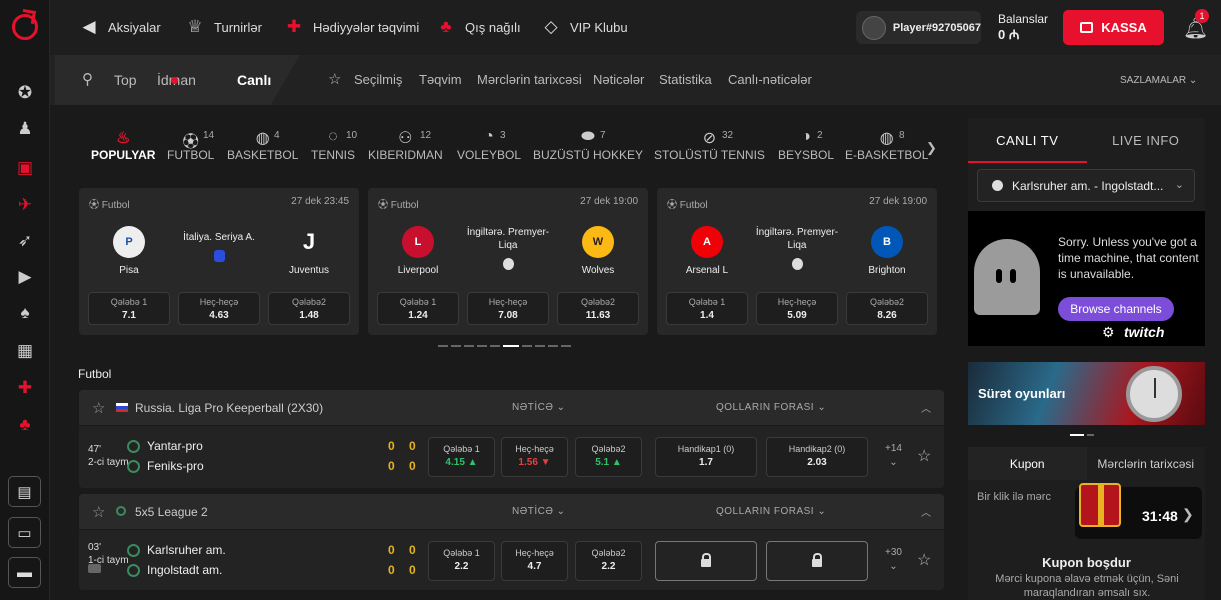 The width and height of the screenshot is (1221, 600). What do you see at coordinates (709, 146) in the screenshot?
I see `sport-table-tennis: ⊘ 32 STOLÜSTÜ TENNIS` at bounding box center [709, 146].